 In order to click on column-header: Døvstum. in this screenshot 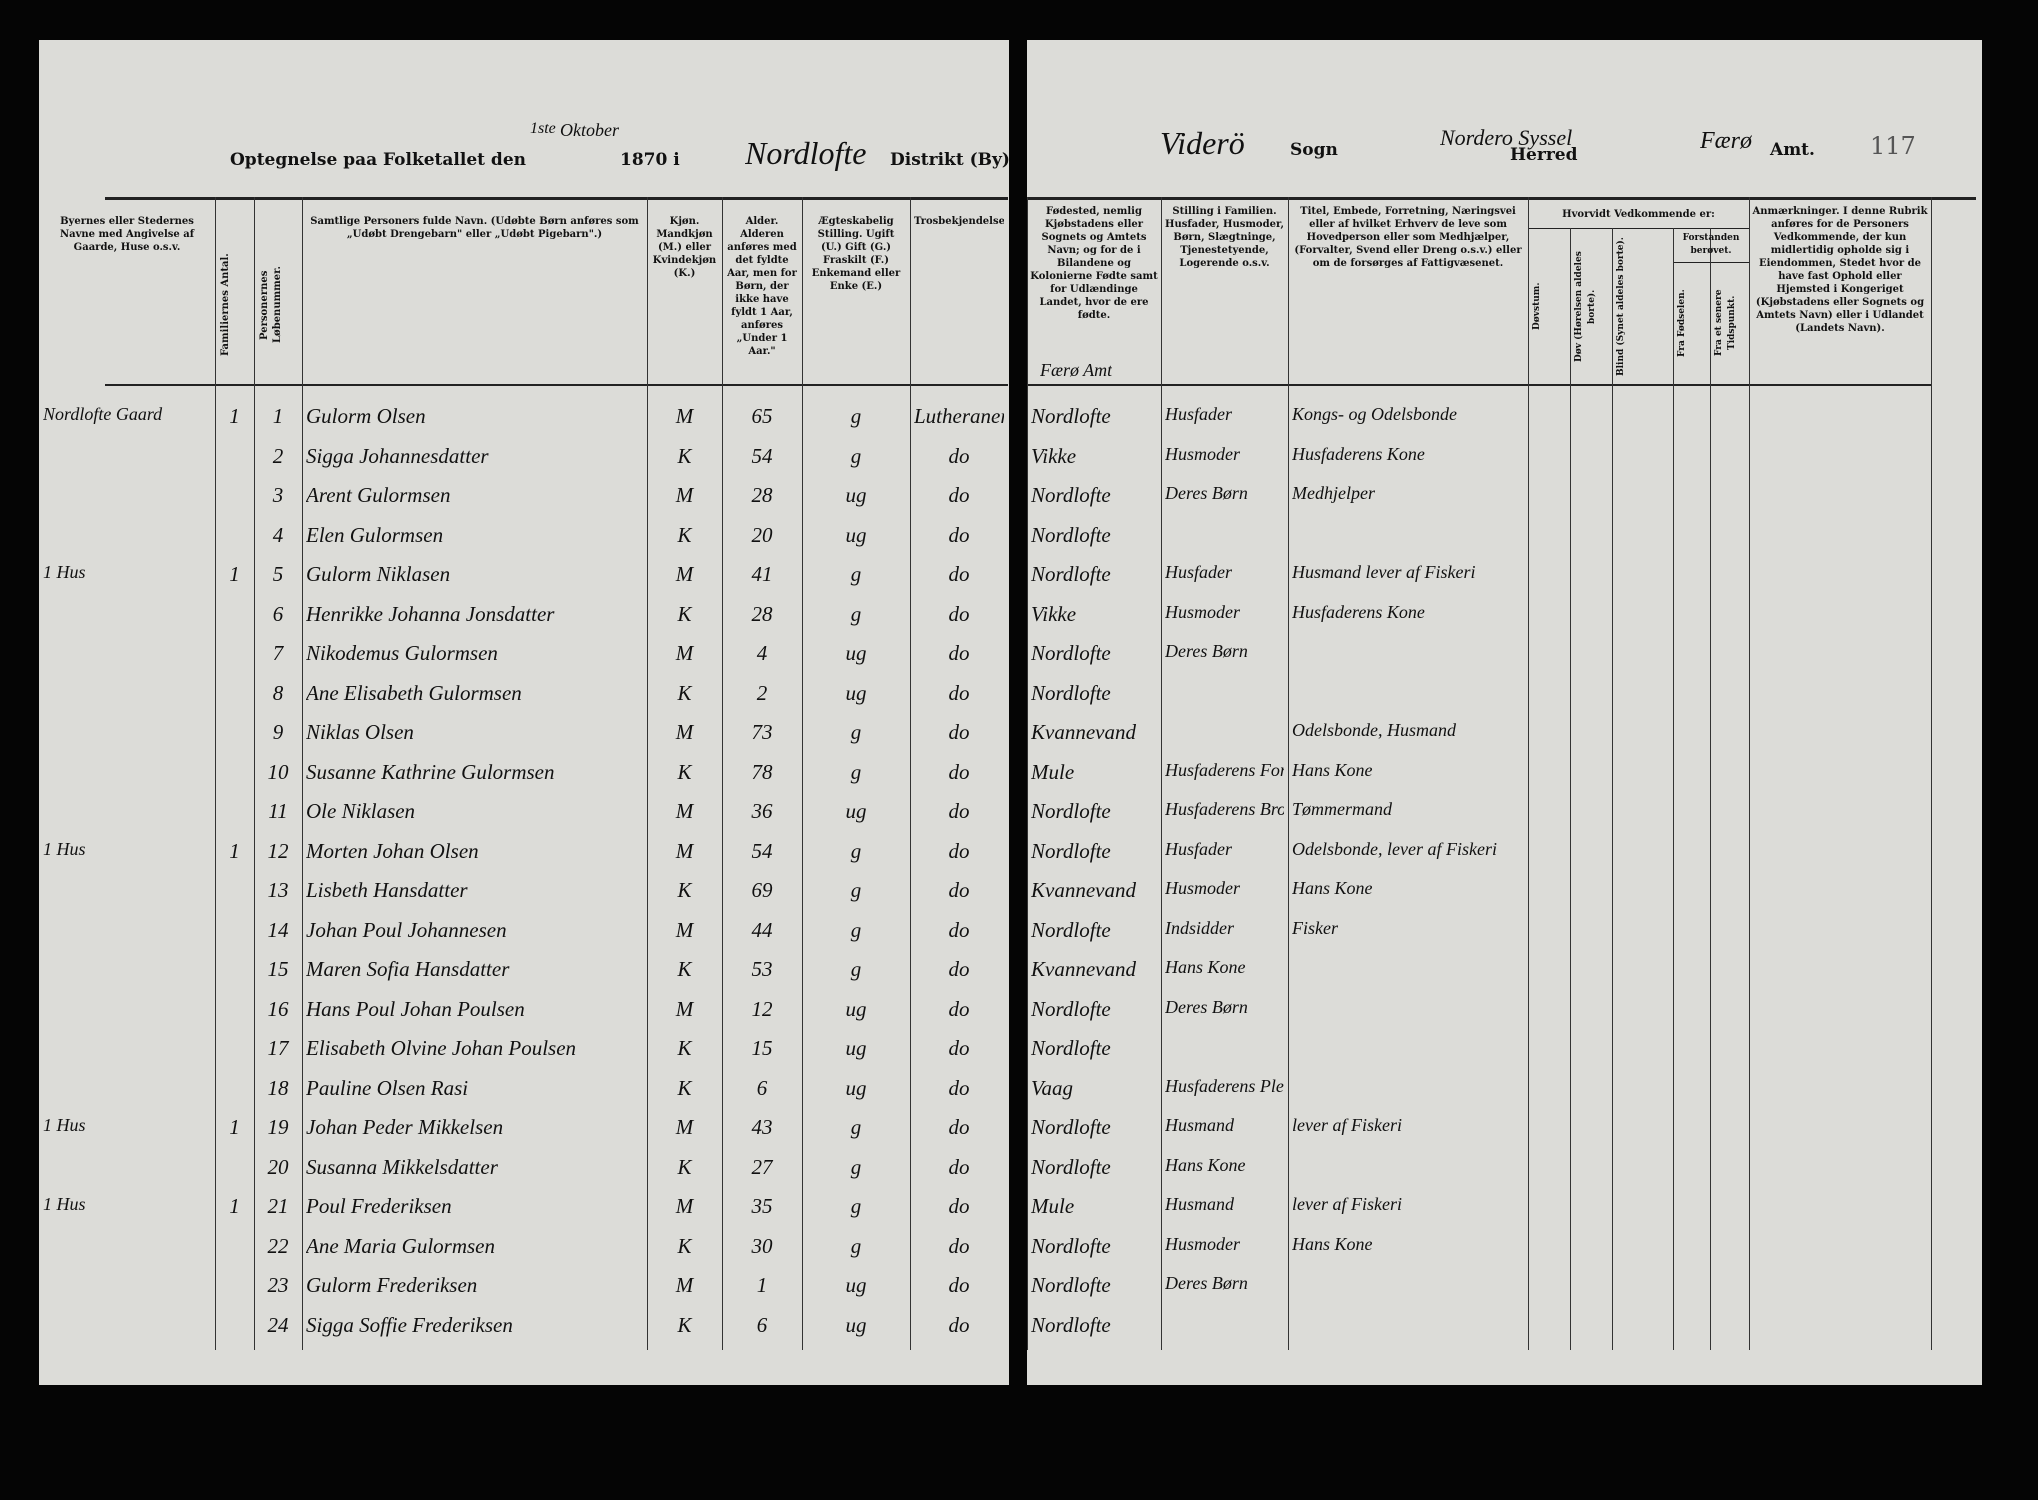, I will do `click(1537, 306)`.